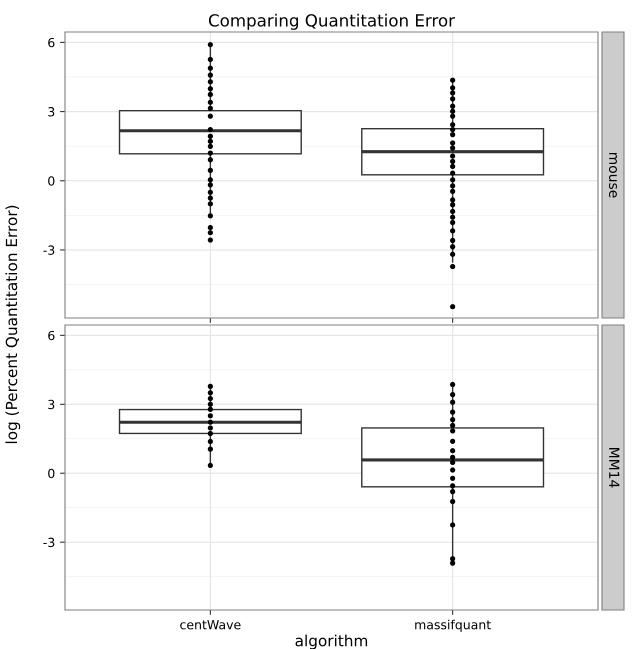 The height and width of the screenshot is (649, 640). Describe the element at coordinates (453, 626) in the screenshot. I see `x-tick-label: massifquant` at that location.